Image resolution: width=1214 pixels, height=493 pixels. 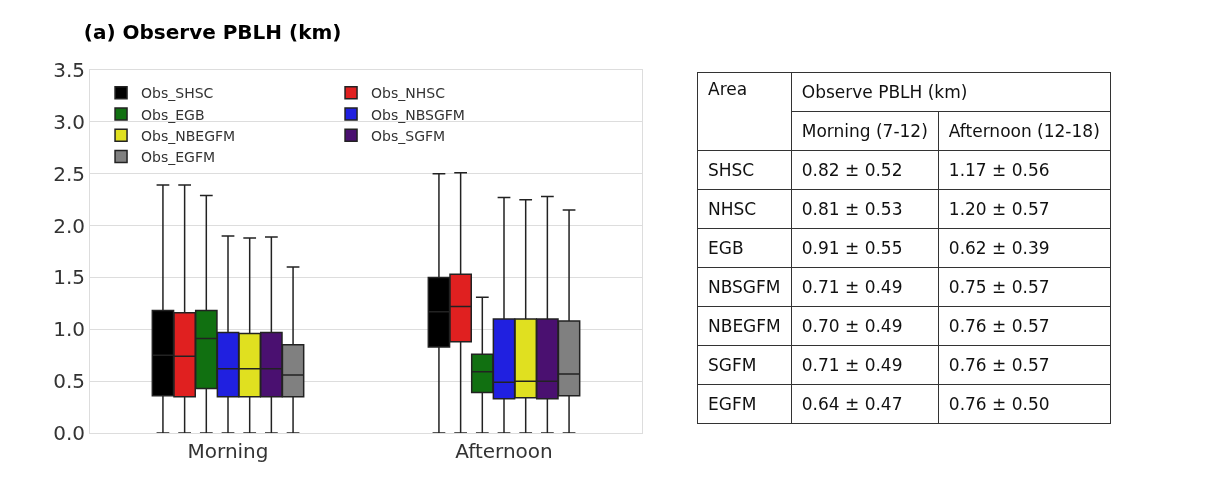 I want to click on category-label: Afternoon (12-18), so click(x=1024, y=131).